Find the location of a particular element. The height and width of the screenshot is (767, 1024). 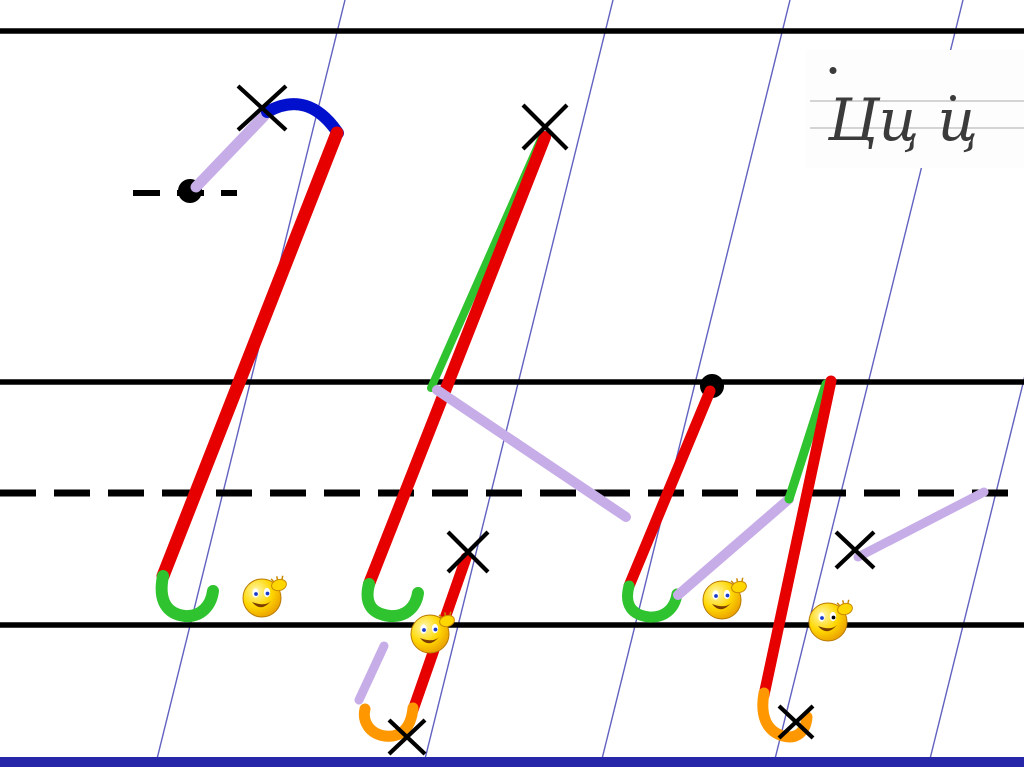

top-curve-blue is located at coordinates (302, 118).